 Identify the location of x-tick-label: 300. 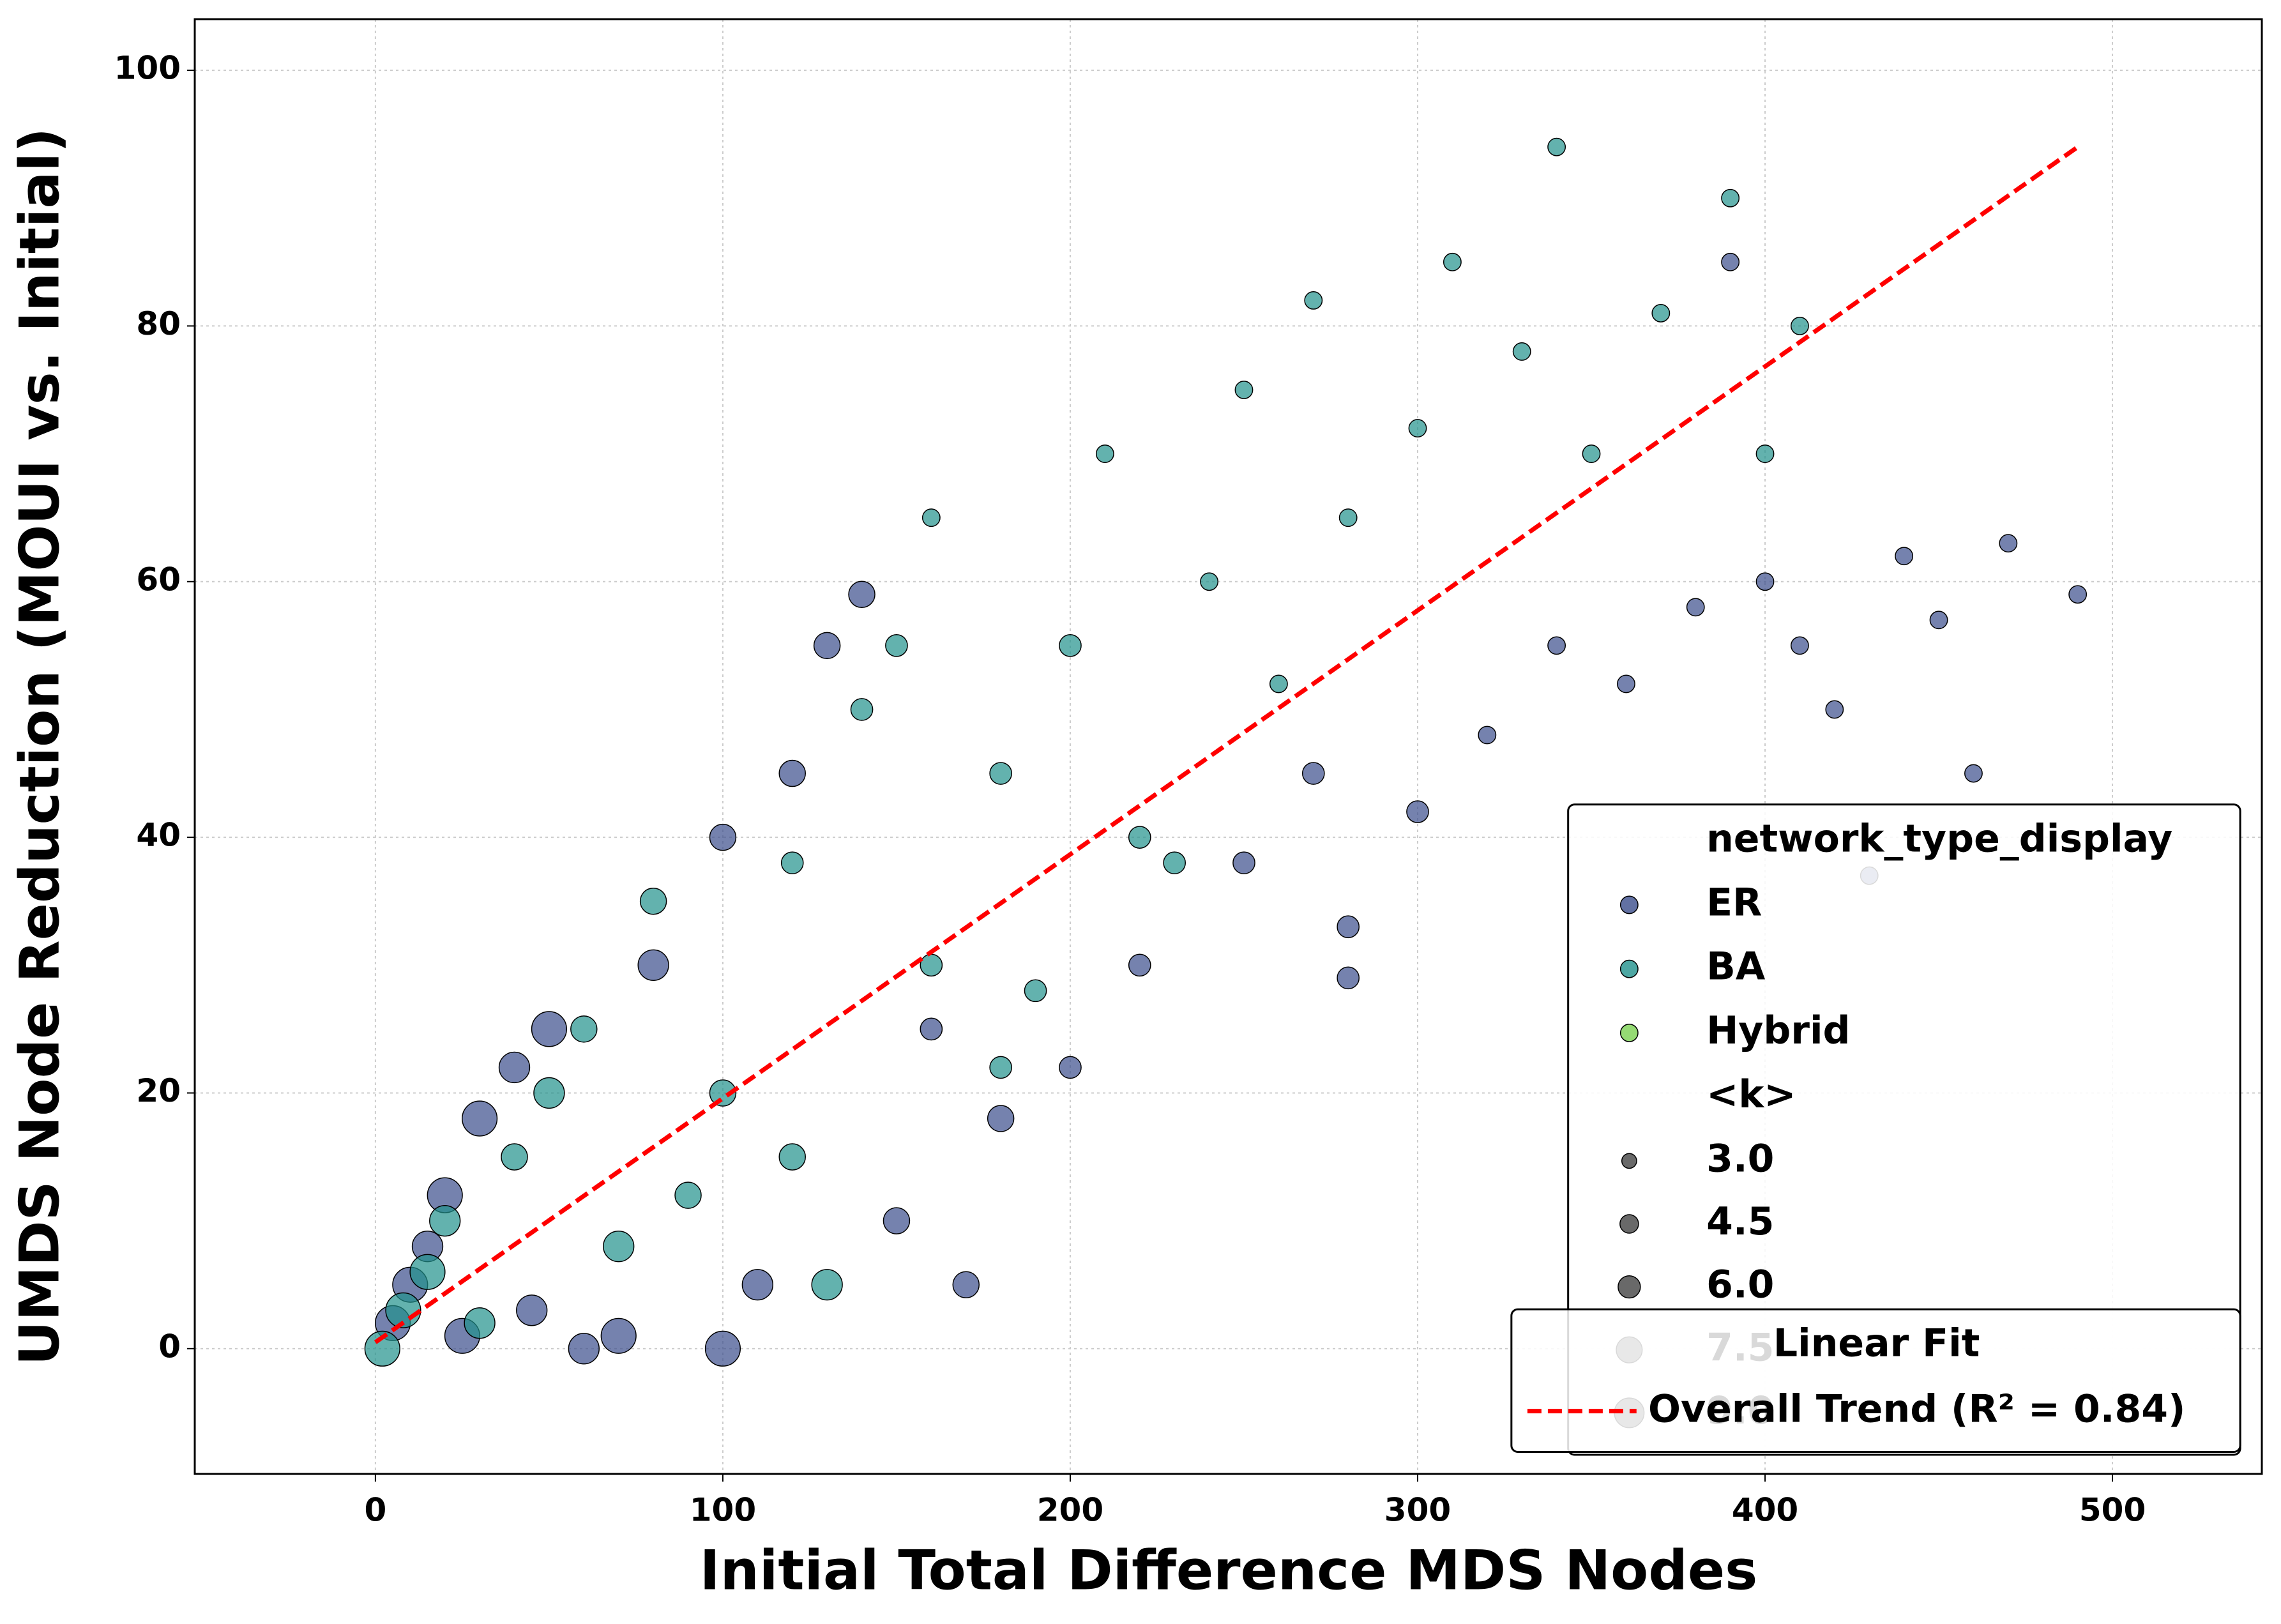
(1417, 1510).